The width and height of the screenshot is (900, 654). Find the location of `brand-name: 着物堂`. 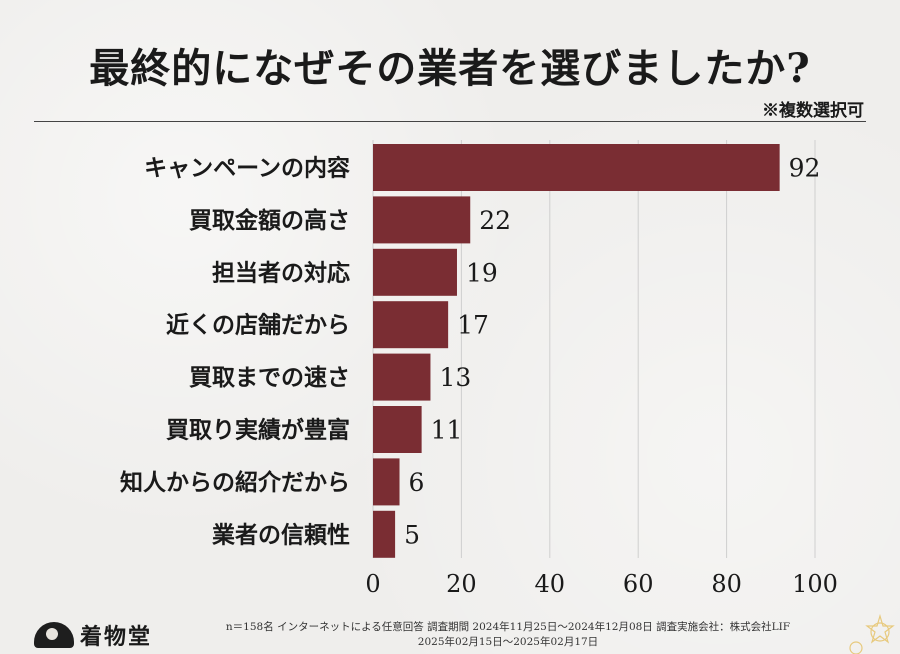

brand-name: 着物堂 is located at coordinates (116, 637).